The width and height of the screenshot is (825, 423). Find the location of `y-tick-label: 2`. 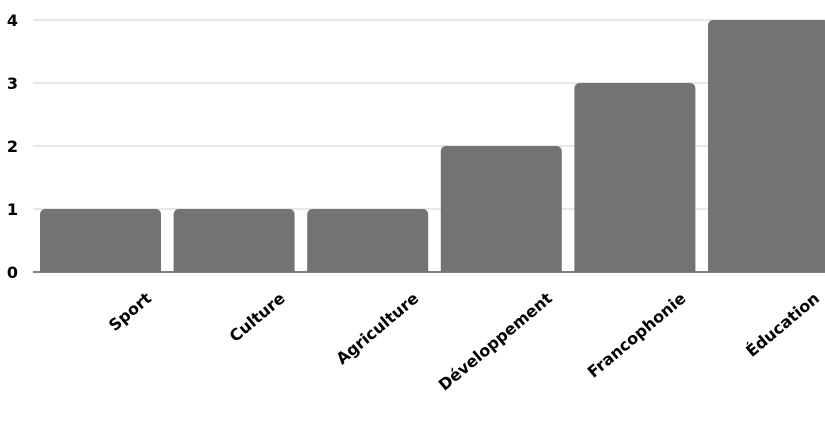

y-tick-label: 2 is located at coordinates (12, 146).